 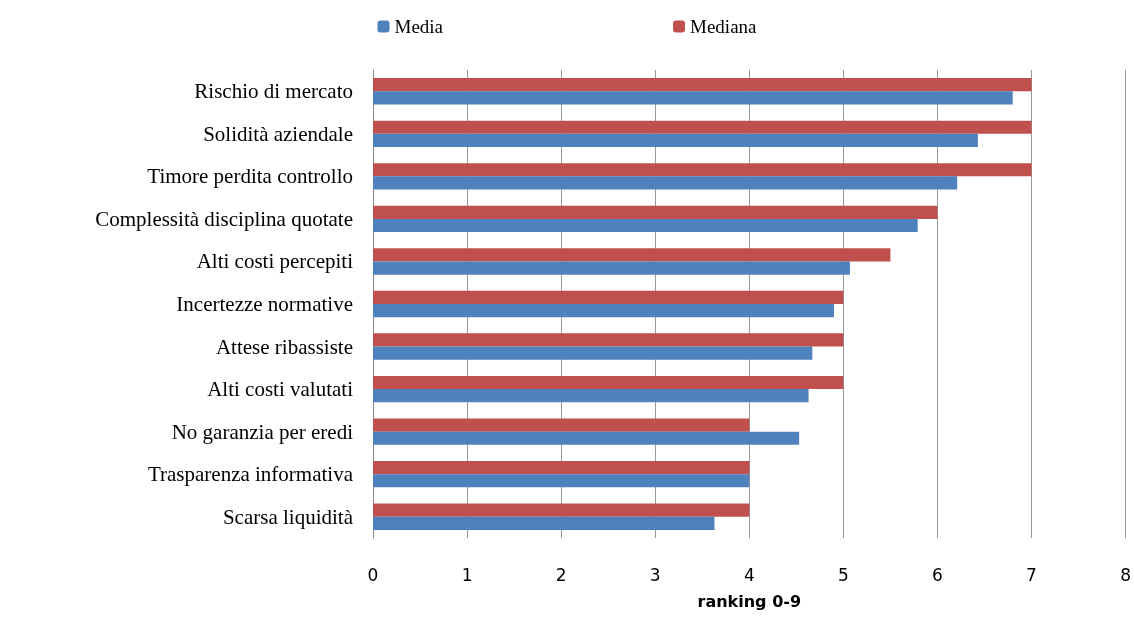 What do you see at coordinates (280, 389) in the screenshot?
I see `y-tick-label: Alti costi valutati` at bounding box center [280, 389].